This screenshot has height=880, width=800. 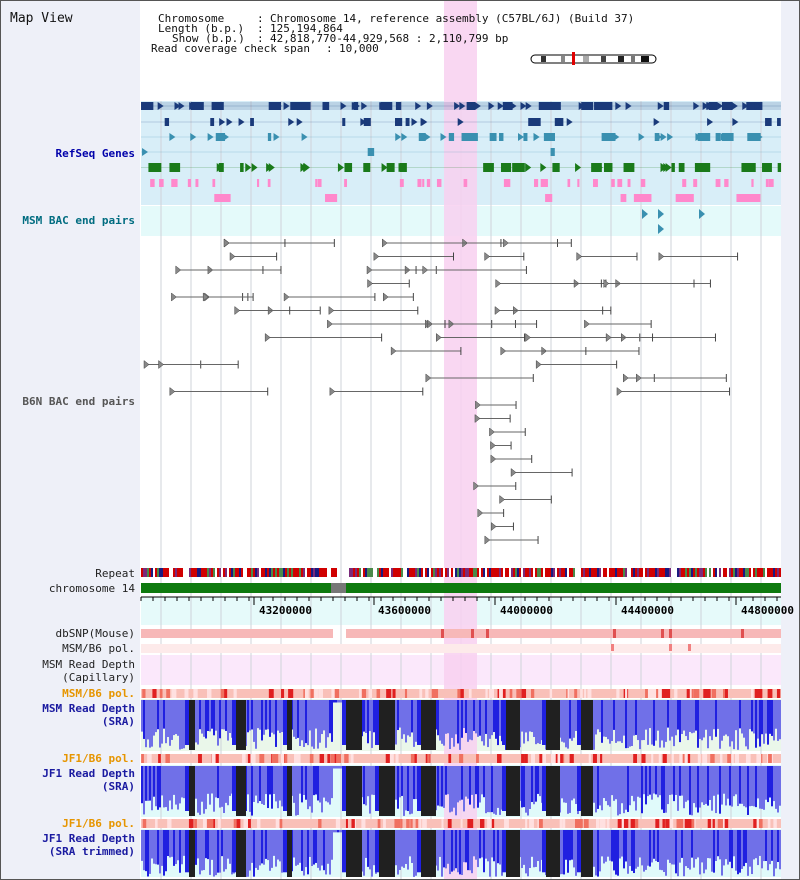 What do you see at coordinates (98, 758) in the screenshot?
I see `track-label-jf1-b6-pol-1: JF1/B6 pol.` at bounding box center [98, 758].